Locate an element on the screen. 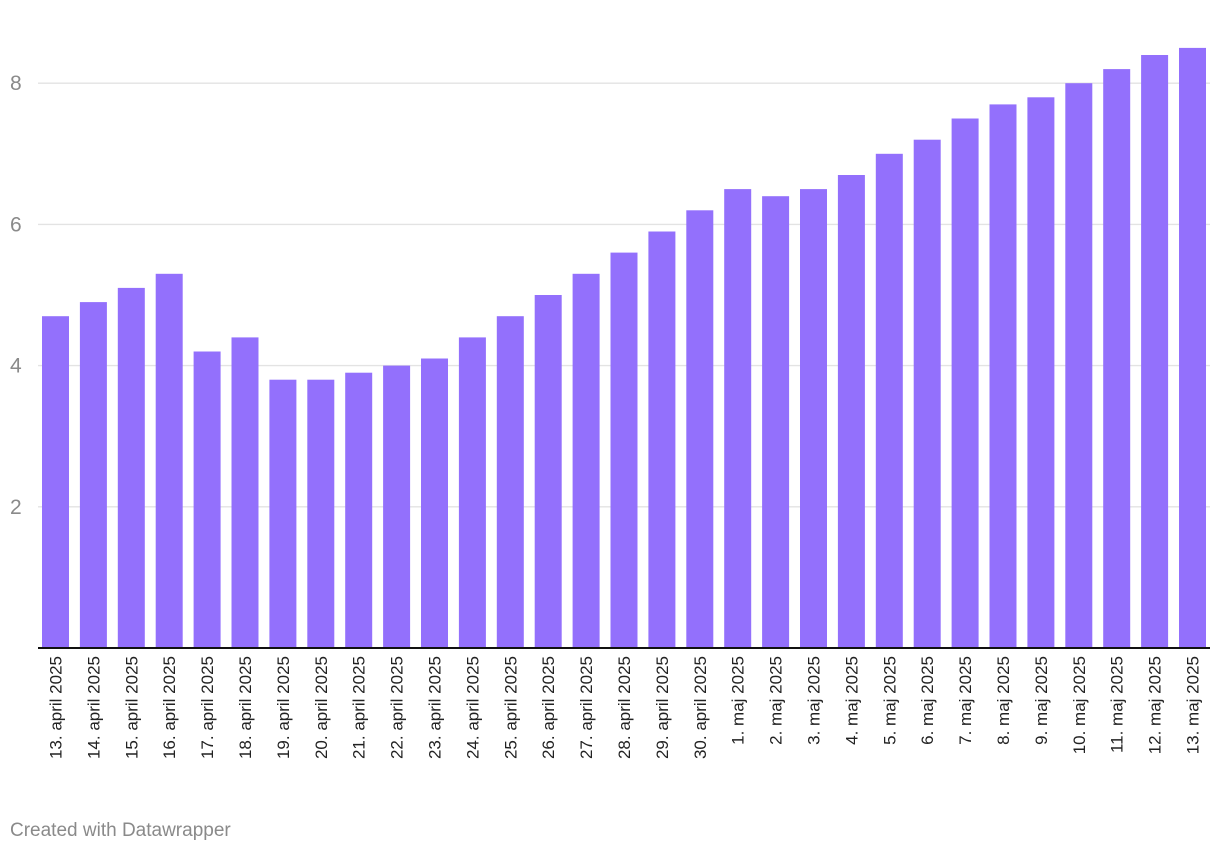  x-tick-label: 29. april 2025 is located at coordinates (662, 707).